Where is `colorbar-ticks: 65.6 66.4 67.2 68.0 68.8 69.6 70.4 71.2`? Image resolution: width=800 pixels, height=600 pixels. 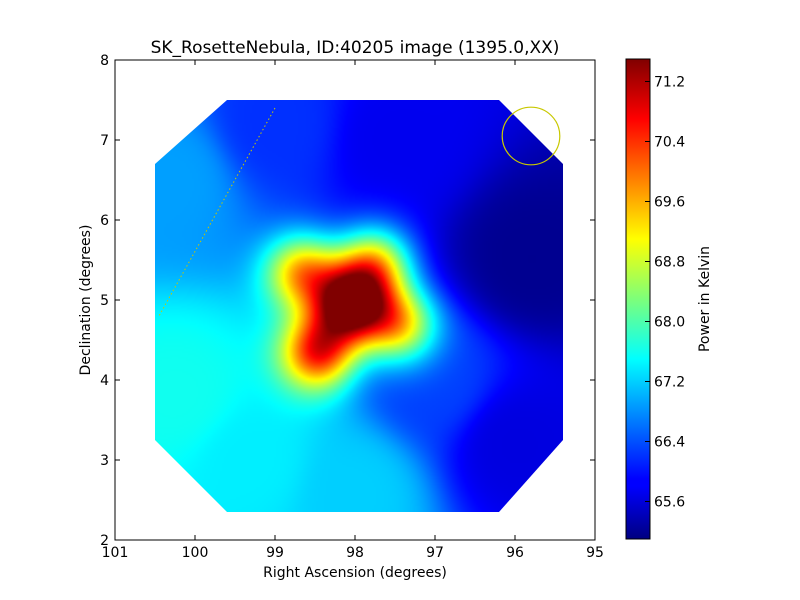
colorbar-ticks: 65.6 66.4 67.2 68.0 68.8 69.6 70.4 71.2 is located at coordinates (665, 293).